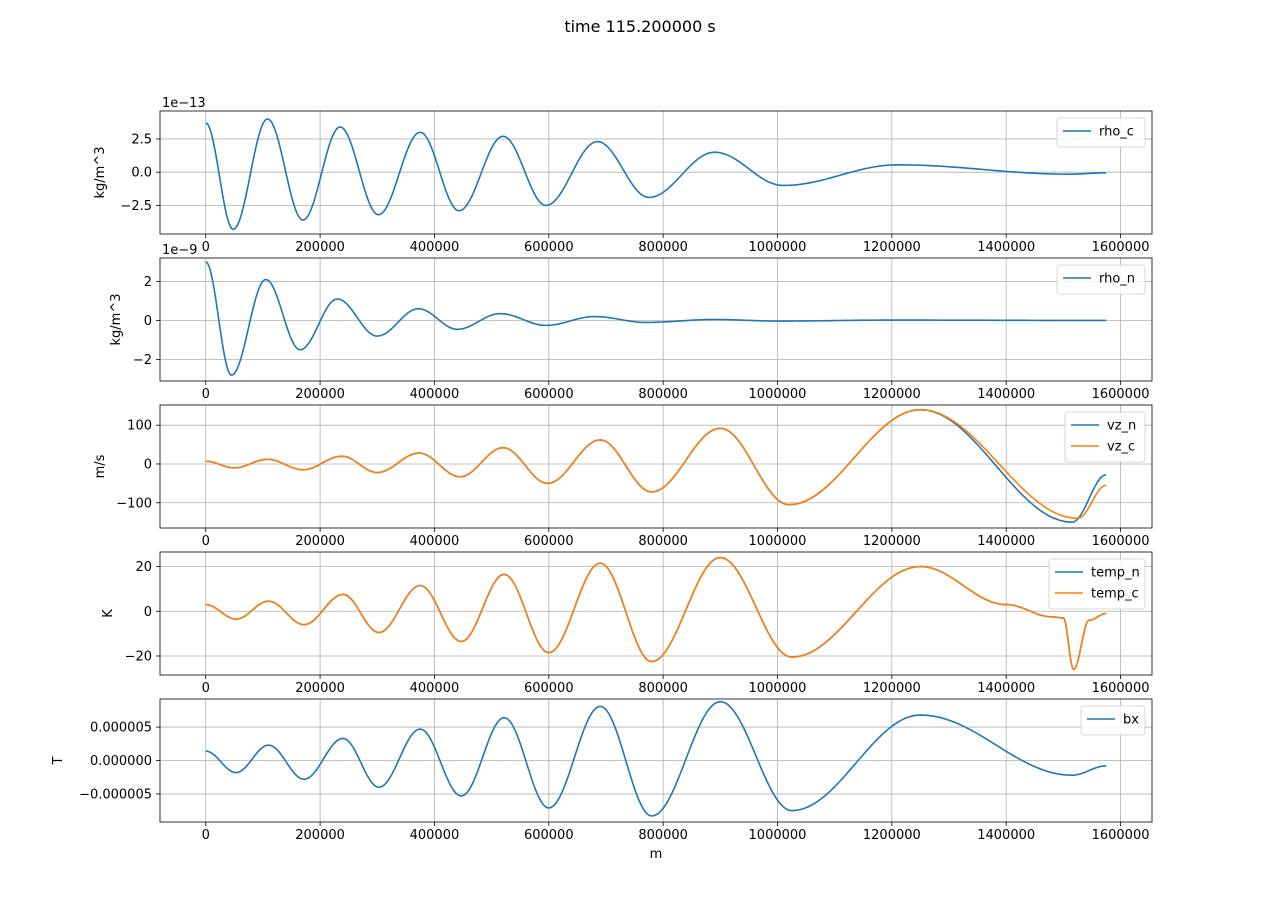 This screenshot has height=924, width=1280. What do you see at coordinates (134, 503) in the screenshot?
I see `y-tick-label: −100` at bounding box center [134, 503].